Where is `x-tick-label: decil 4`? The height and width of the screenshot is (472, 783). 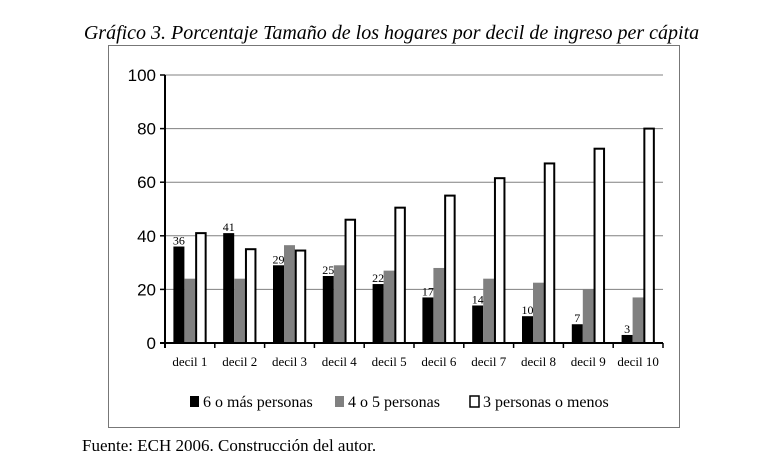
x-tick-label: decil 4 is located at coordinates (340, 361).